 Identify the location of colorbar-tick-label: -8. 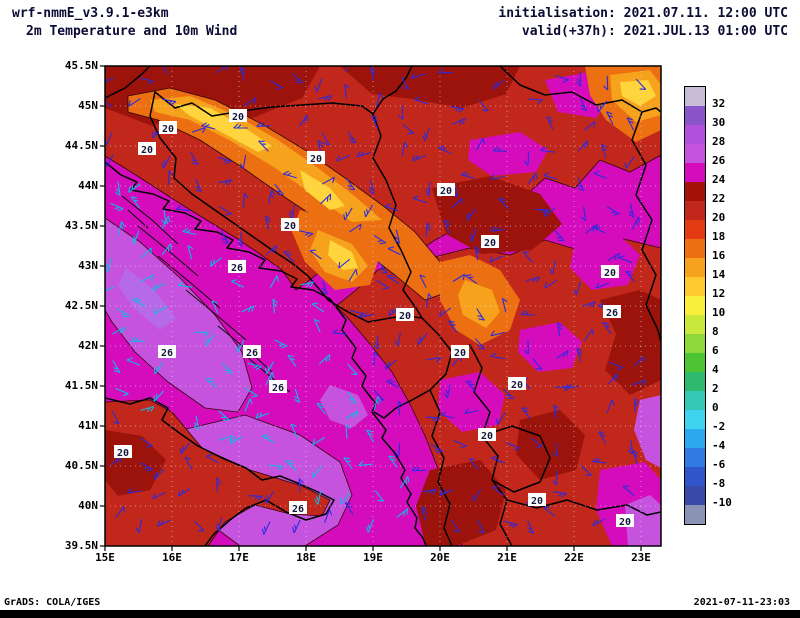
(719, 483).